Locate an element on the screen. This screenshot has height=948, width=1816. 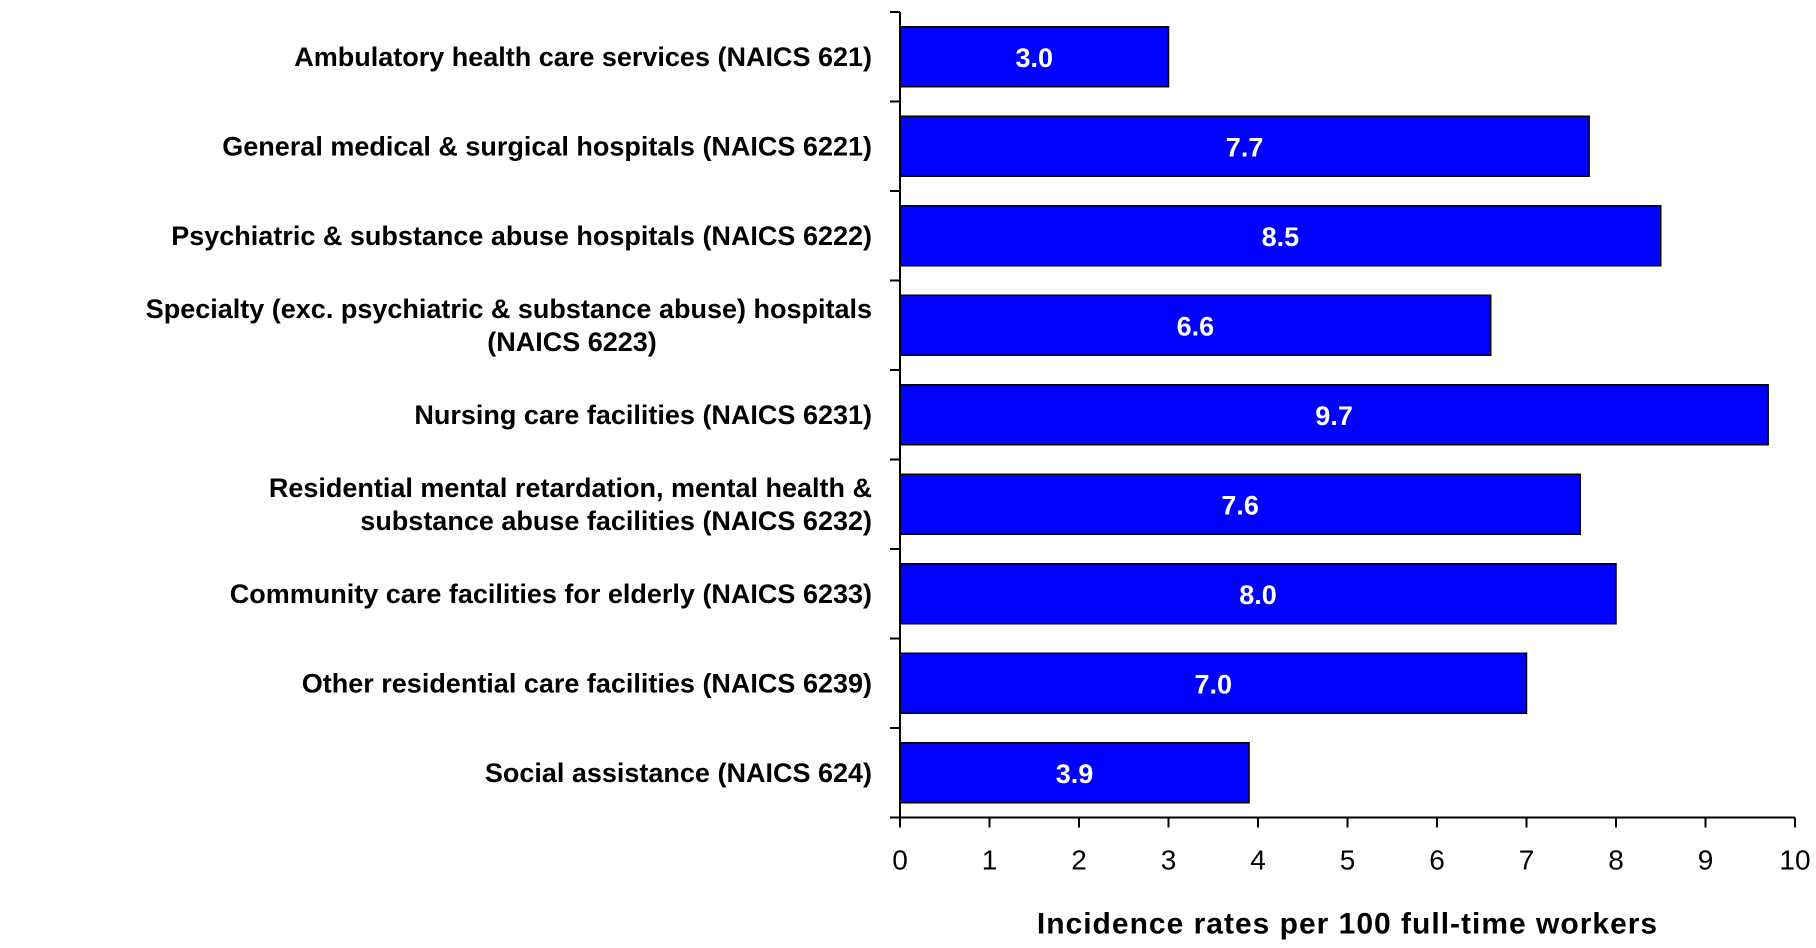
data-label-2: 7.7 is located at coordinates (1245, 147).